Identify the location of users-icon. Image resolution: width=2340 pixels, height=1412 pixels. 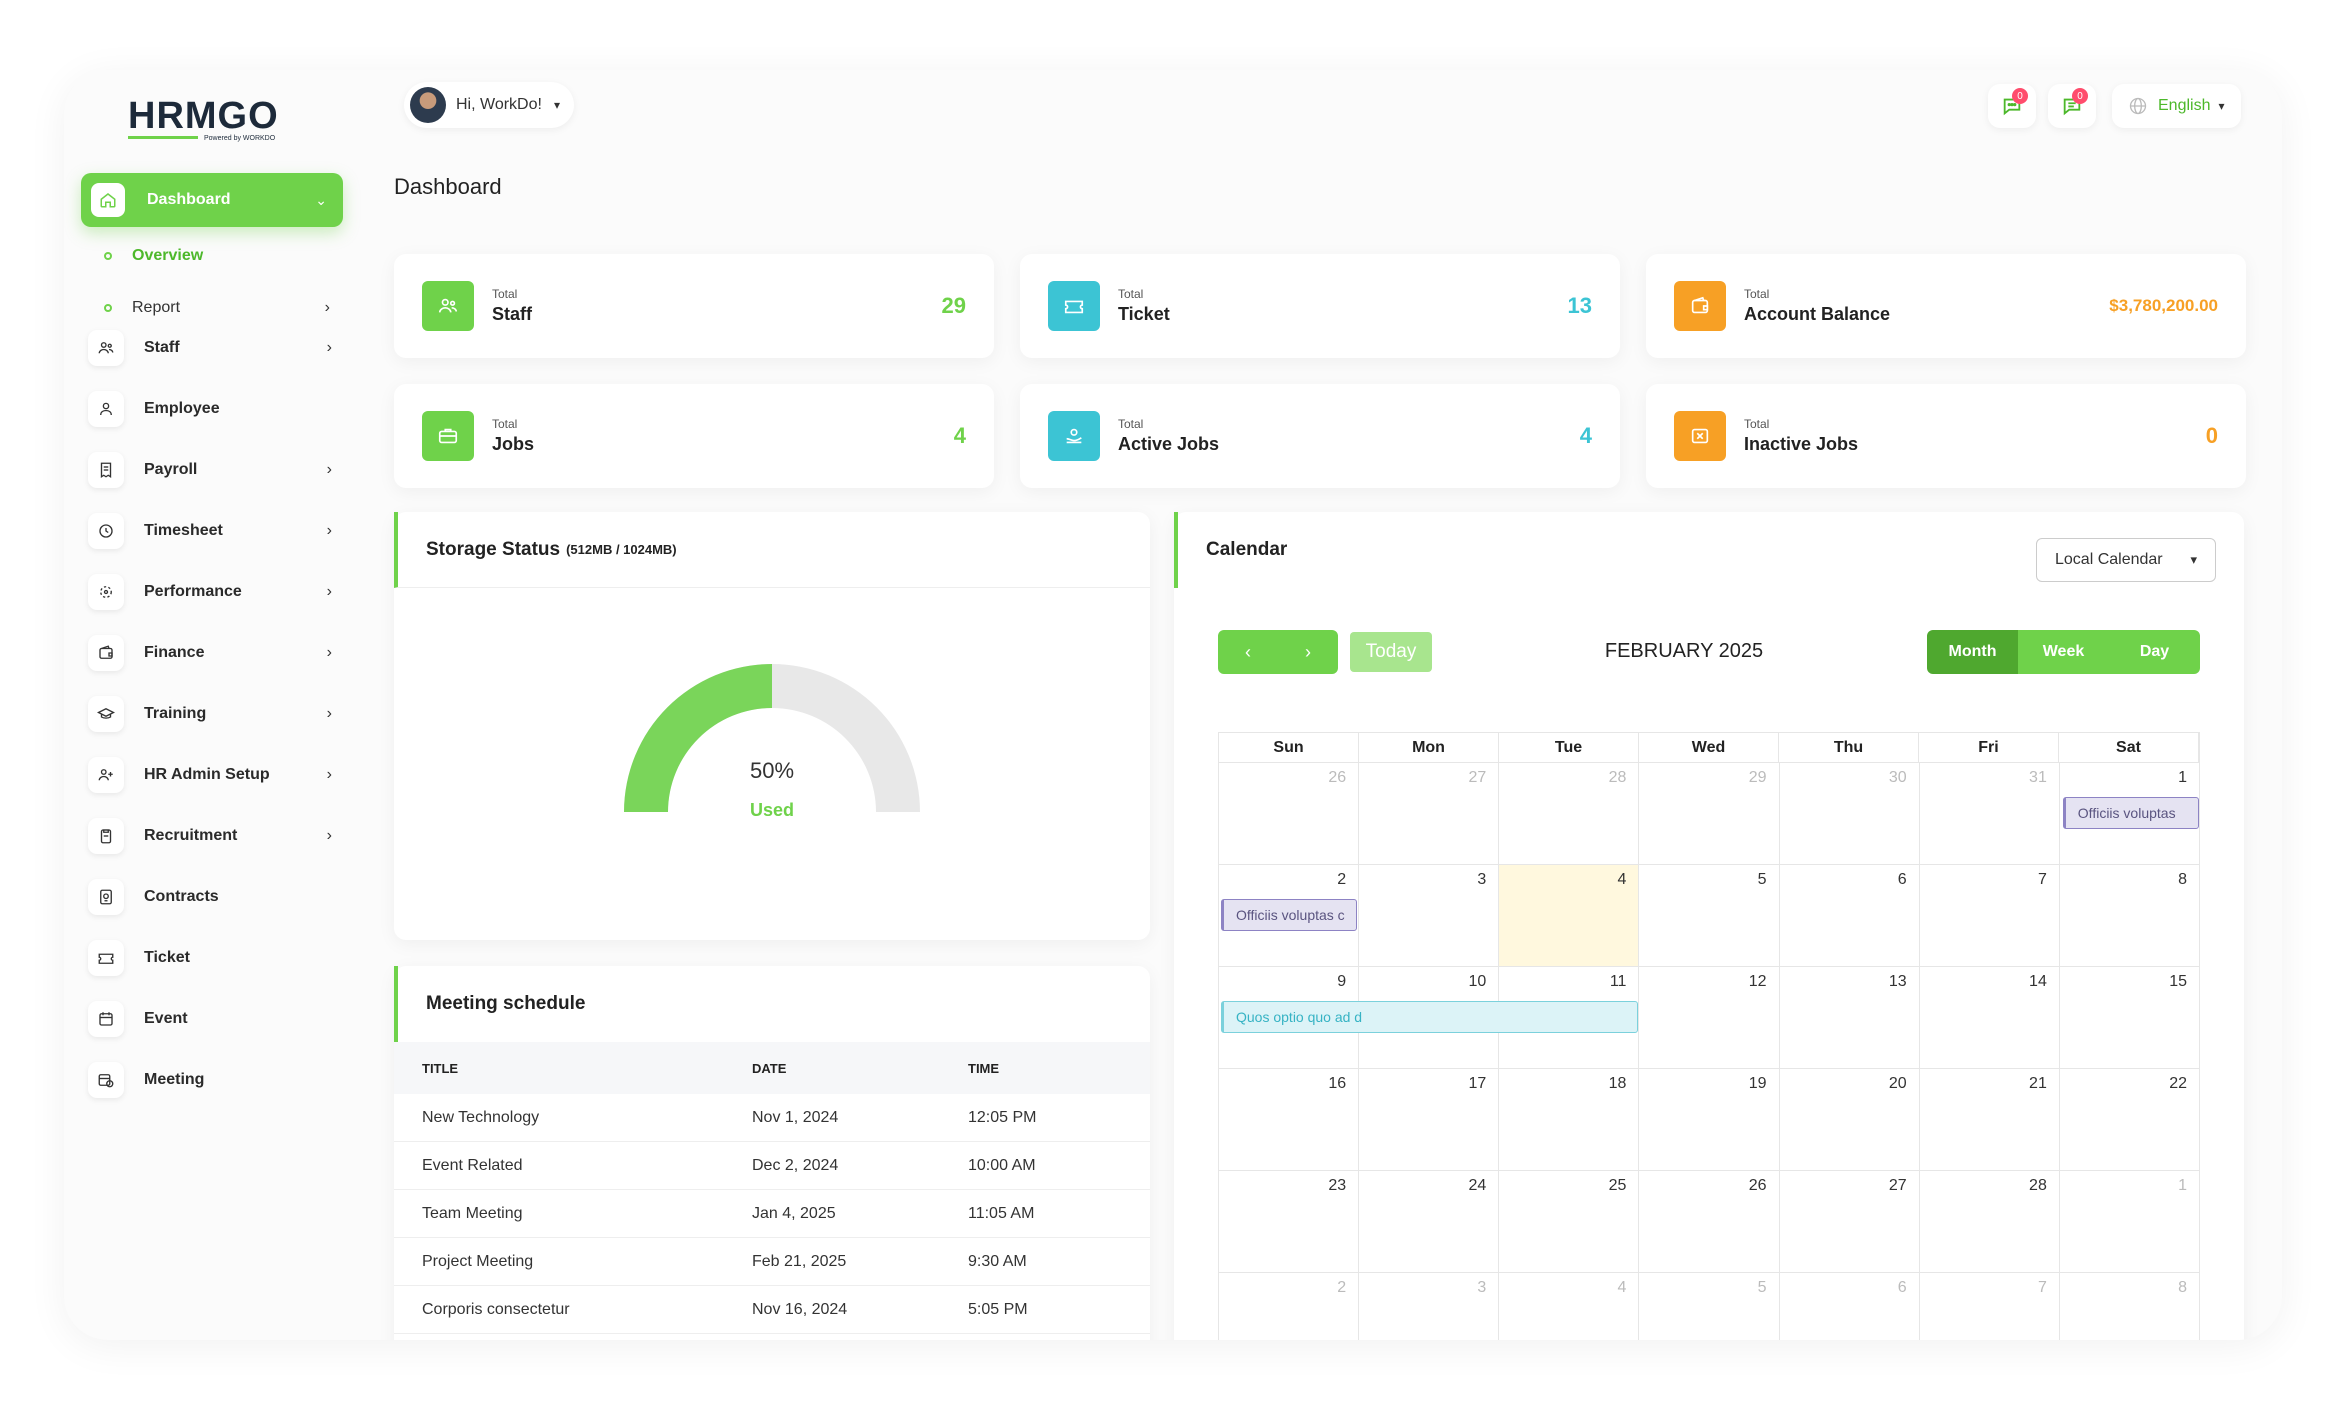
(106, 348).